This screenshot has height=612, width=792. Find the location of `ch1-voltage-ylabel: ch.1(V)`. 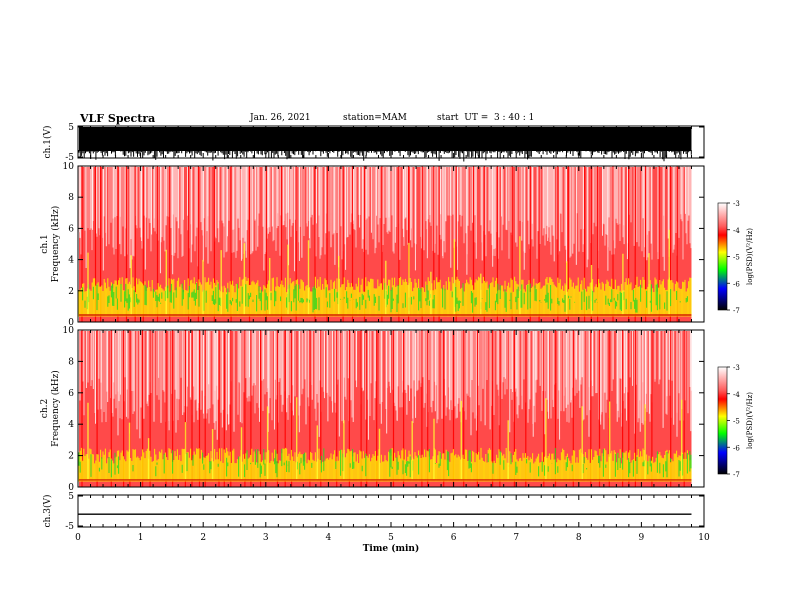

ch1-voltage-ylabel: ch.1(V) is located at coordinates (47, 142).